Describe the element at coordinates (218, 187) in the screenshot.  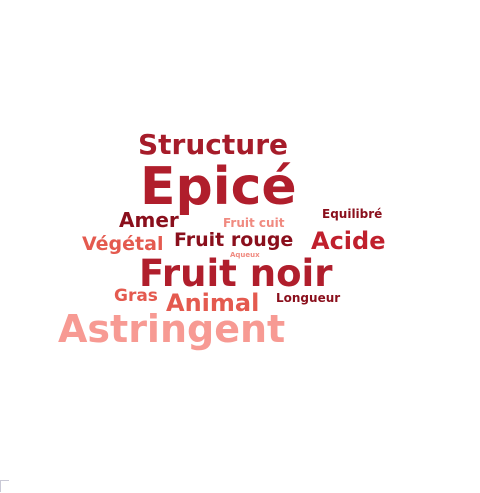
I see `word-epice: Epicé` at that location.